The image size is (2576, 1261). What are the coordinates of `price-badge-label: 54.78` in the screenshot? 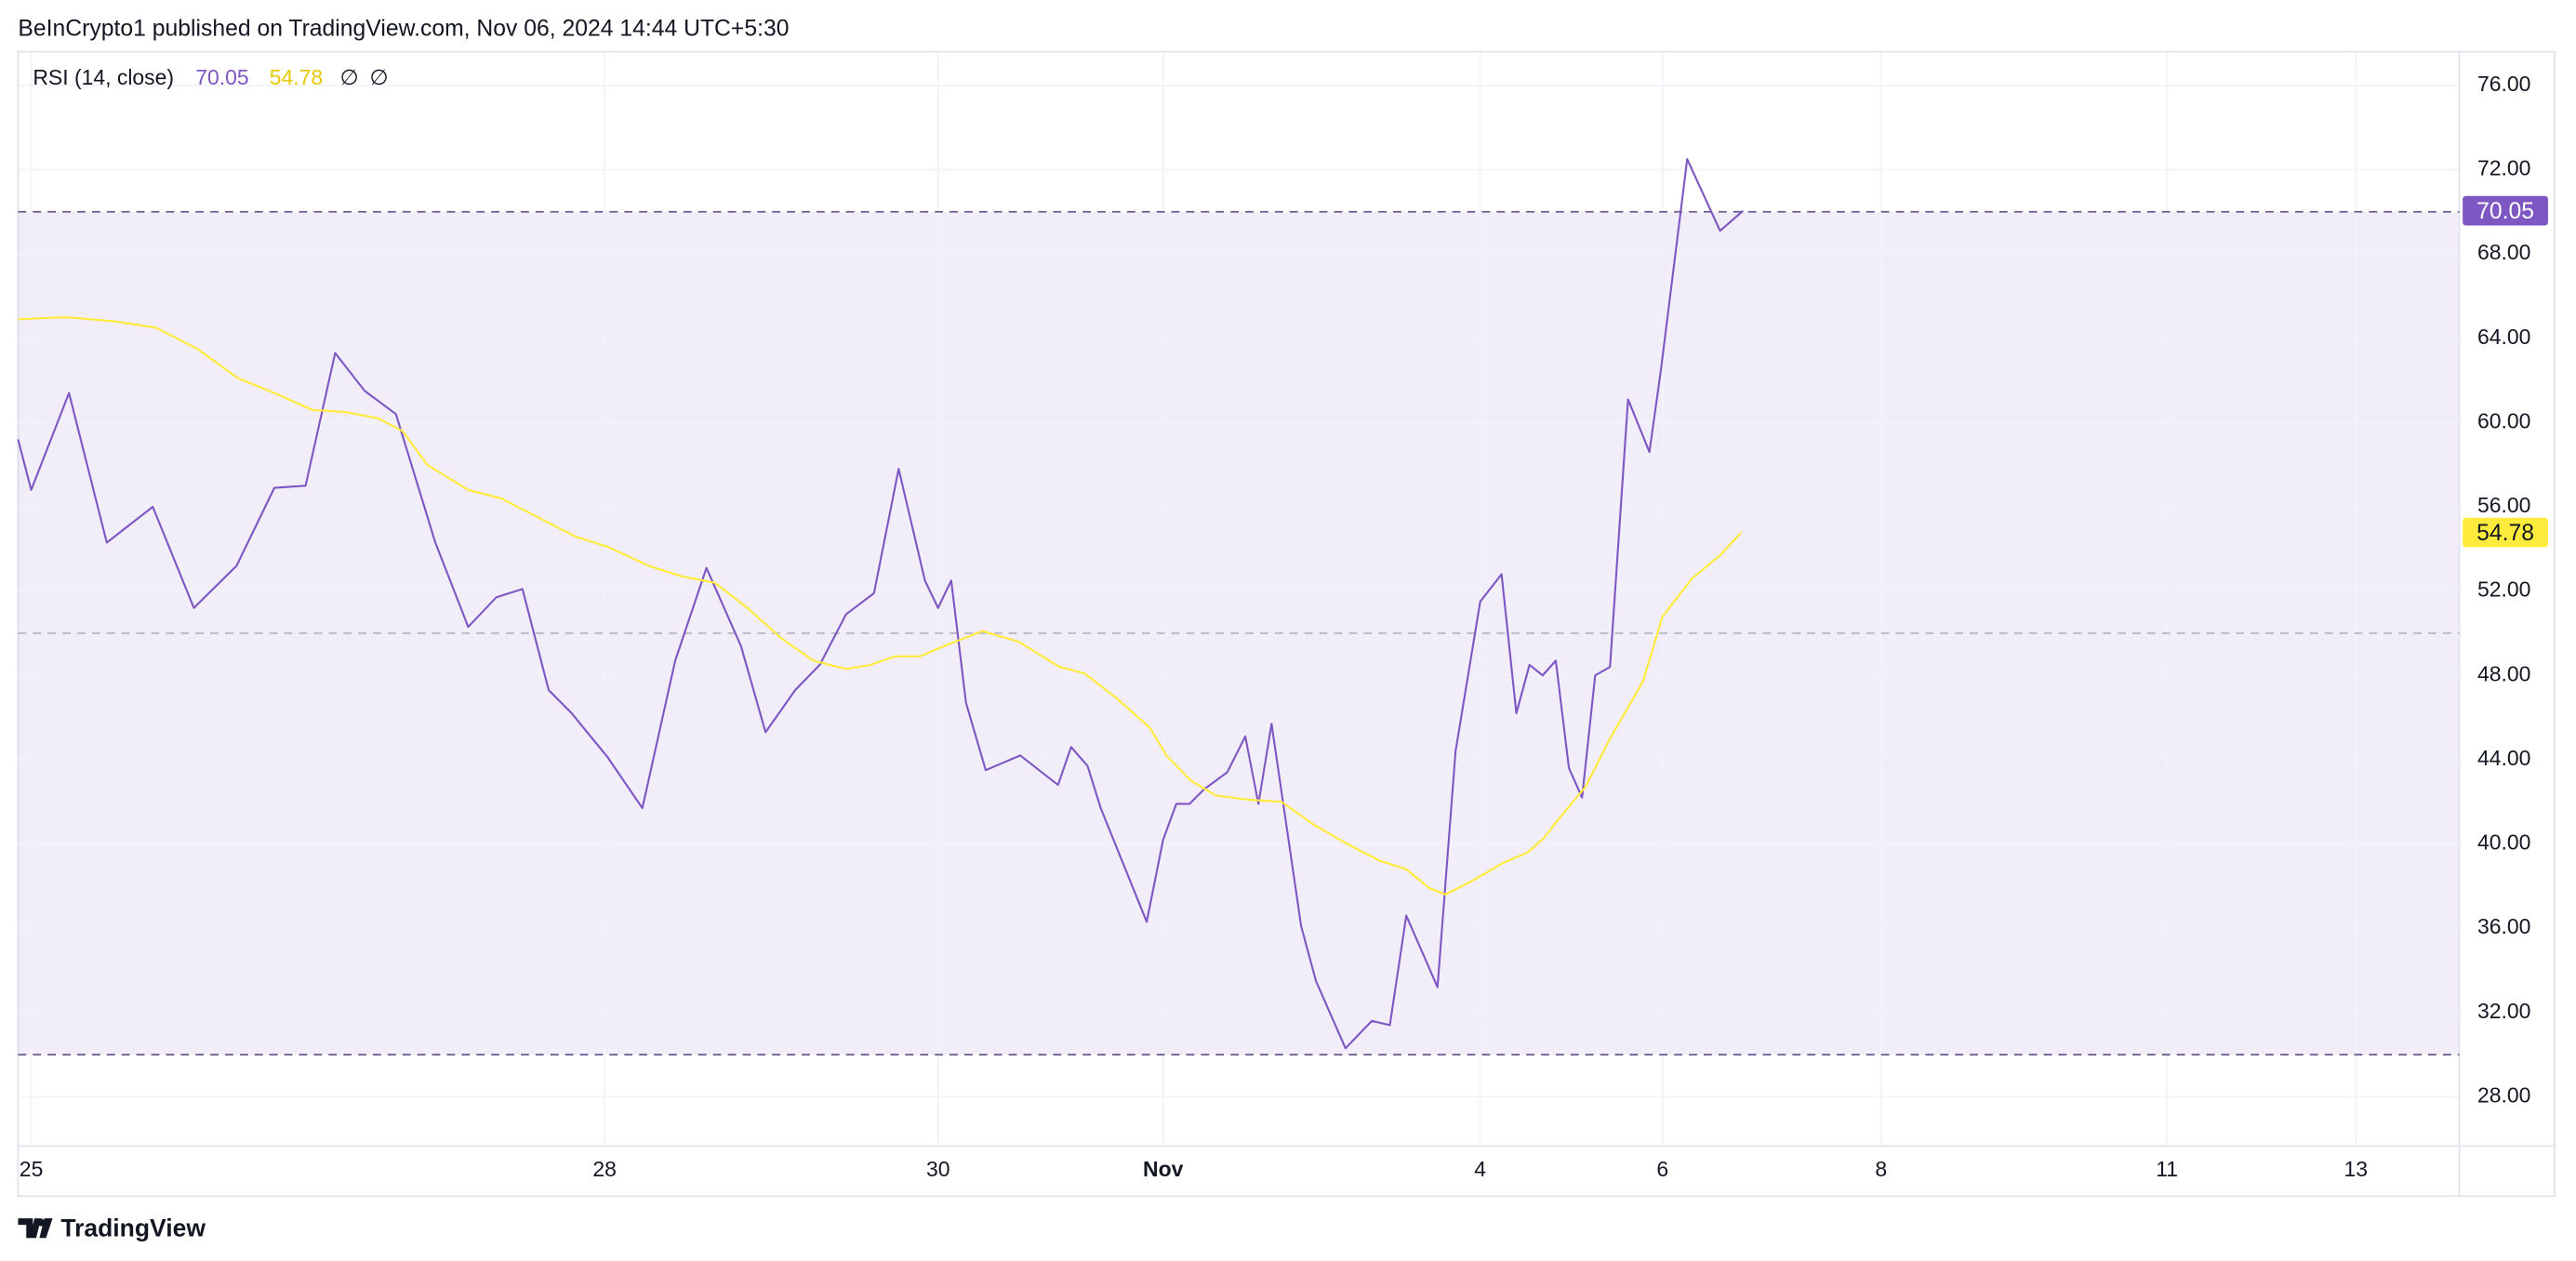 It's located at (2505, 533).